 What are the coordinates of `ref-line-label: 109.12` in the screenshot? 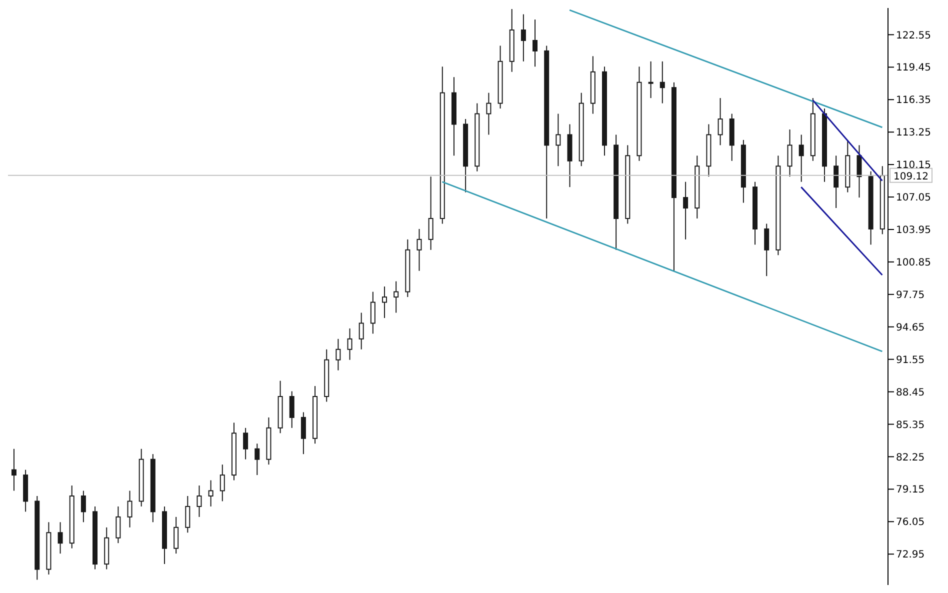 It's located at (911, 176).